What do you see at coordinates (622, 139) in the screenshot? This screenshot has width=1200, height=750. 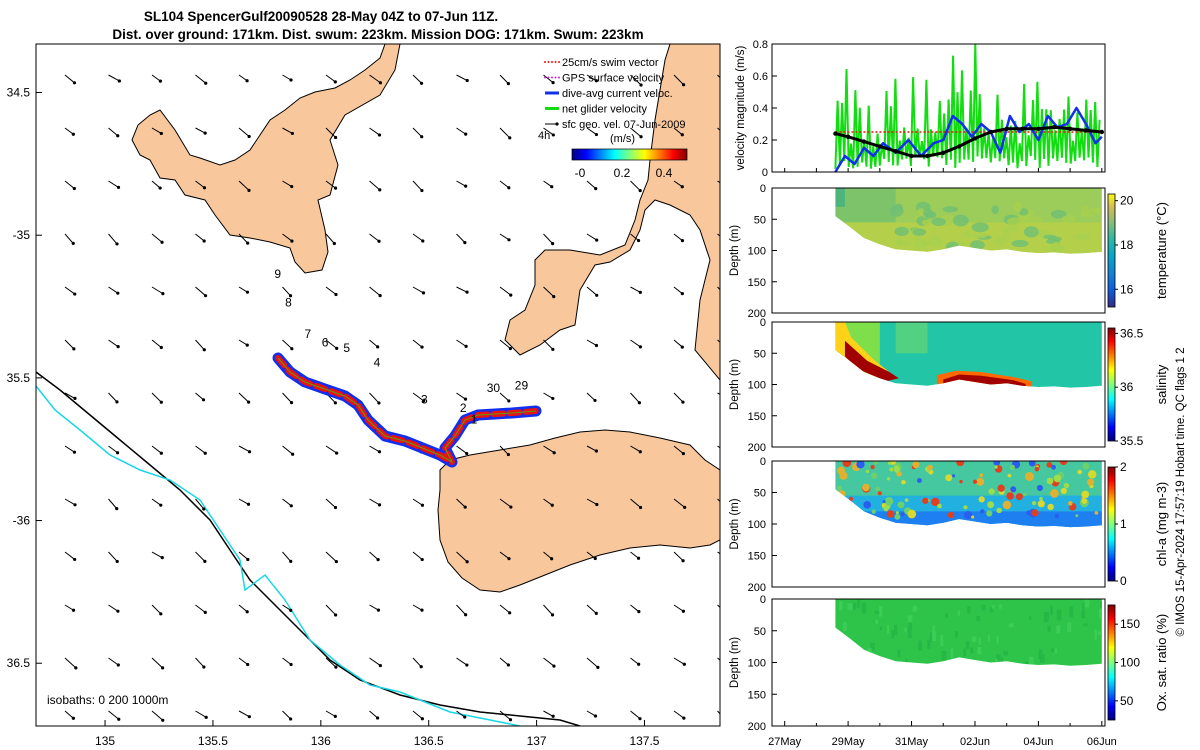 I see `colorbar-unit: (m/s)` at bounding box center [622, 139].